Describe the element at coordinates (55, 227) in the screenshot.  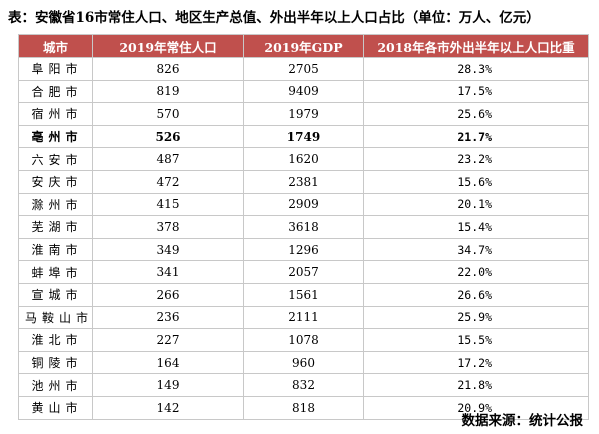
I see `cell-city: 芜湖市` at that location.